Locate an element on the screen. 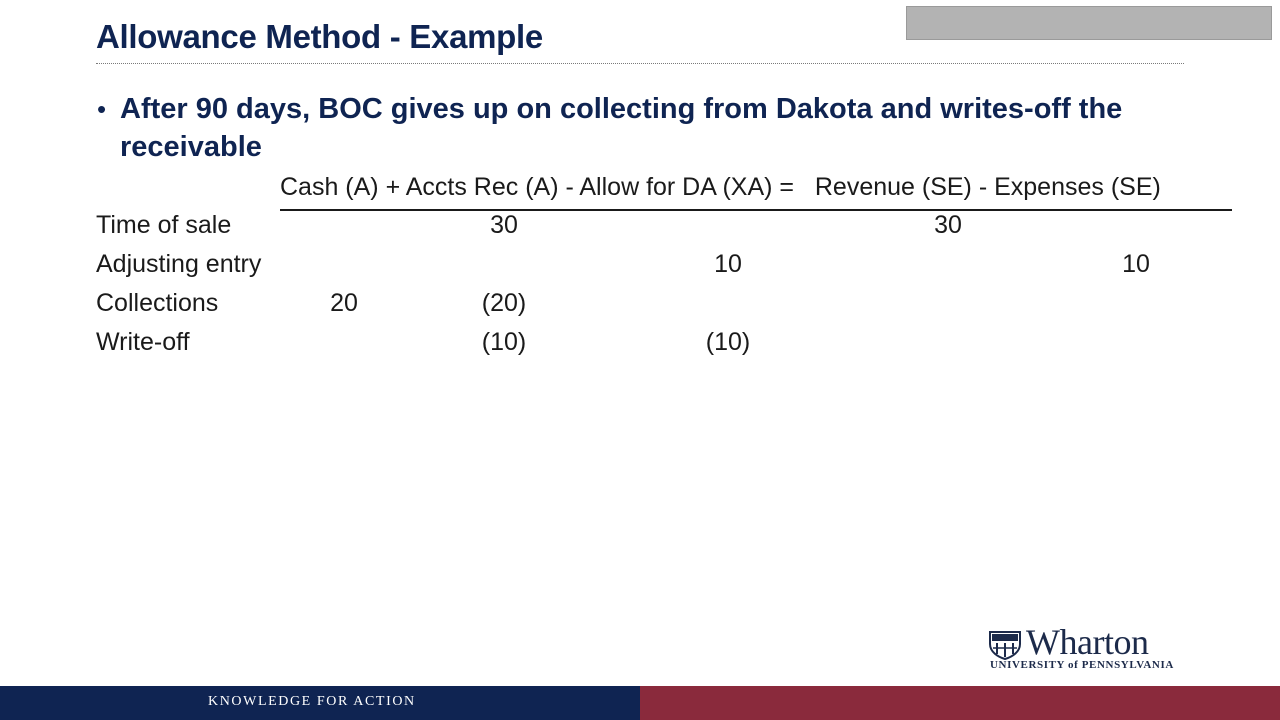  cell-collections-accts-rec: (20) is located at coordinates (504, 303).